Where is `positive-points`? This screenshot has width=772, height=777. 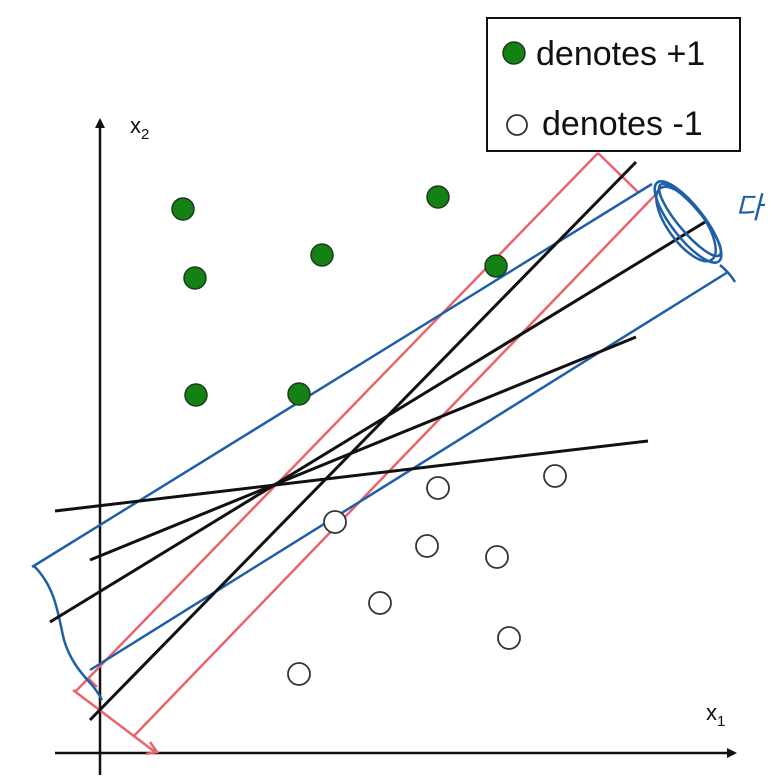 positive-points is located at coordinates (339, 296).